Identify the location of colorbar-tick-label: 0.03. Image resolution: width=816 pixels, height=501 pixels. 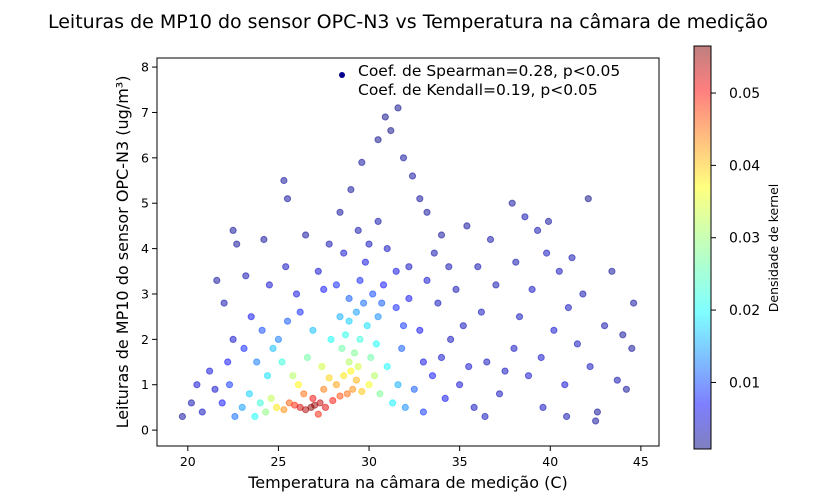
(744, 239).